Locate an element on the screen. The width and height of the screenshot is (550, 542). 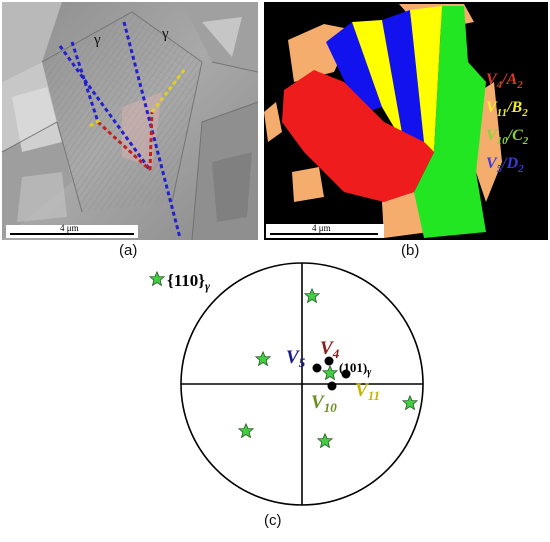
gamma-label-2: γ is located at coordinates (165, 34).